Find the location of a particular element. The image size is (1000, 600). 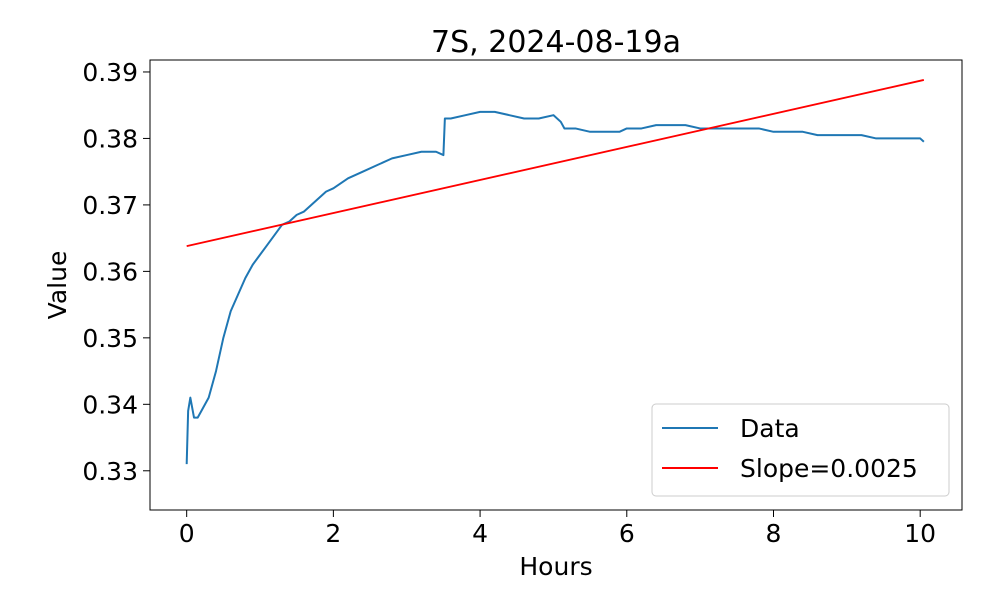

legend-box is located at coordinates (800, 450).